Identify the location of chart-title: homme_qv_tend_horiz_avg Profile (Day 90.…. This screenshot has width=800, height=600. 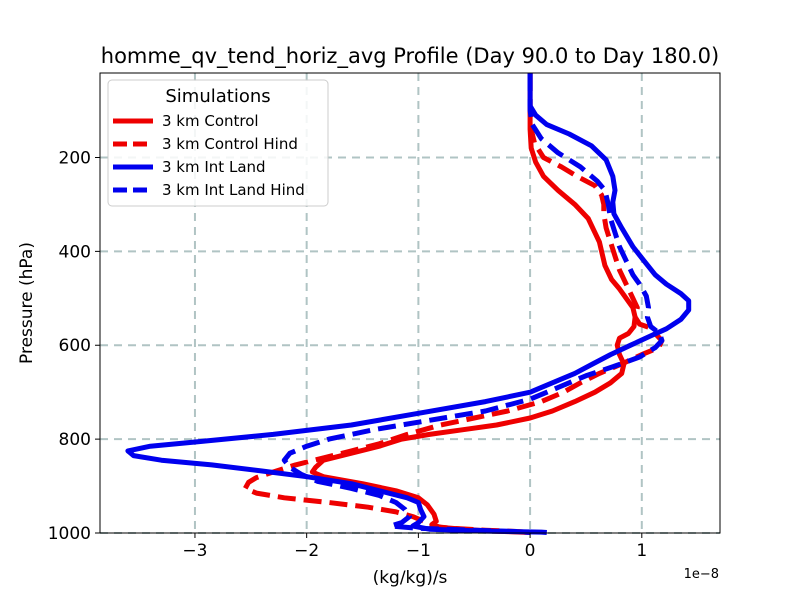
(410, 56).